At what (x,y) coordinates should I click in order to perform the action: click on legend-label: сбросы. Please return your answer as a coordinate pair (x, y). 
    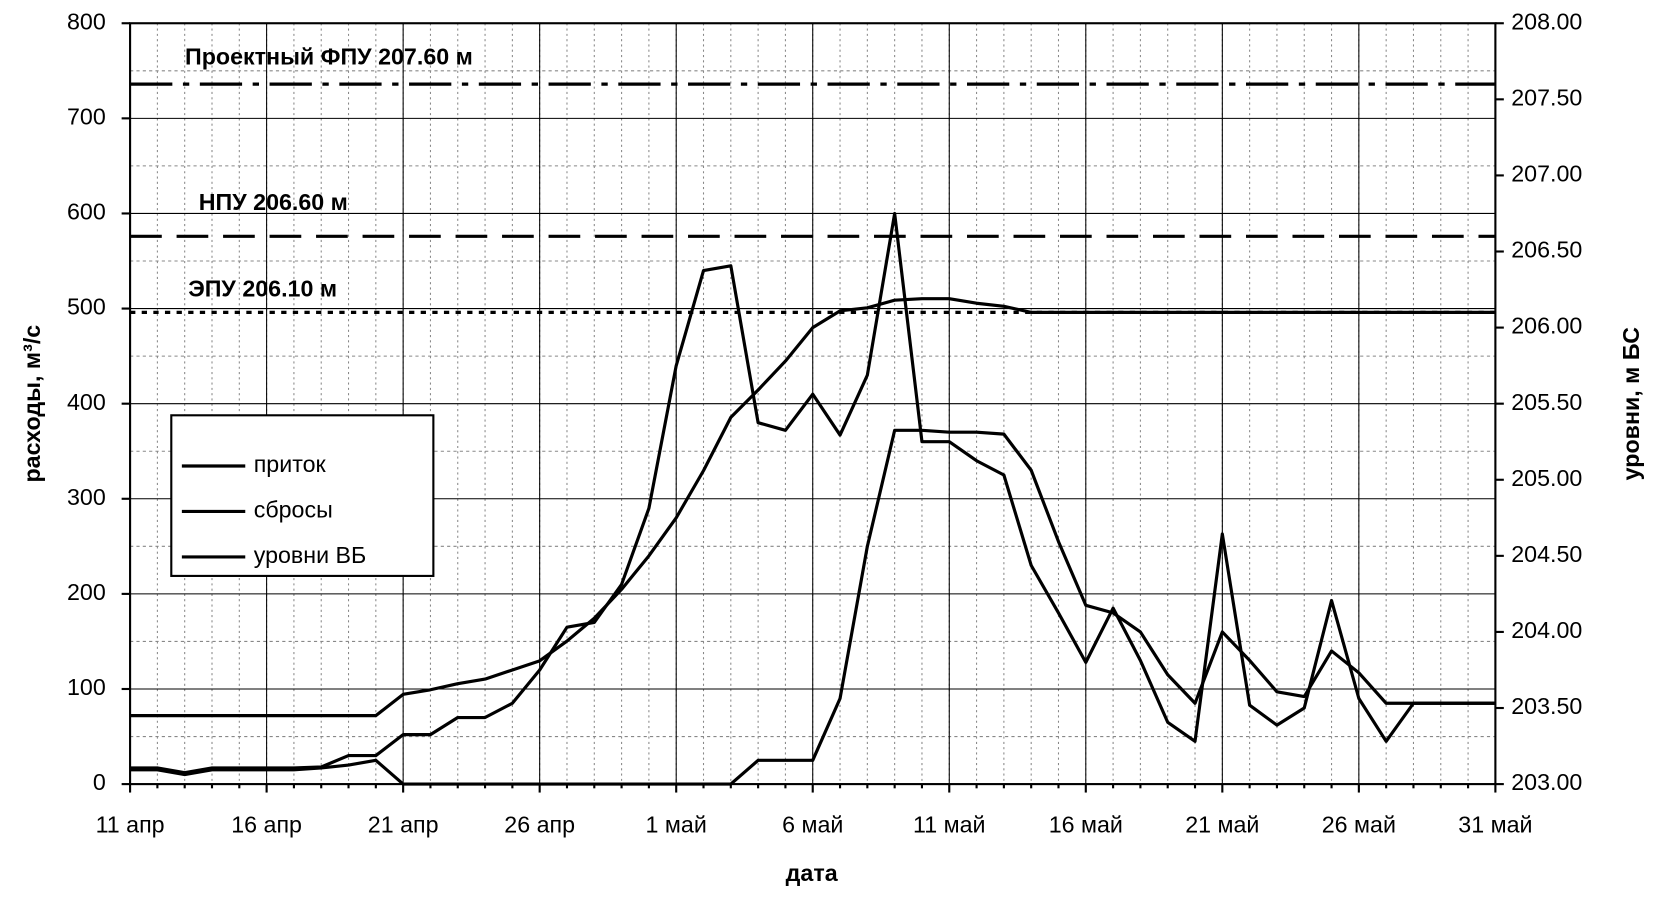
    Looking at the image, I should click on (293, 510).